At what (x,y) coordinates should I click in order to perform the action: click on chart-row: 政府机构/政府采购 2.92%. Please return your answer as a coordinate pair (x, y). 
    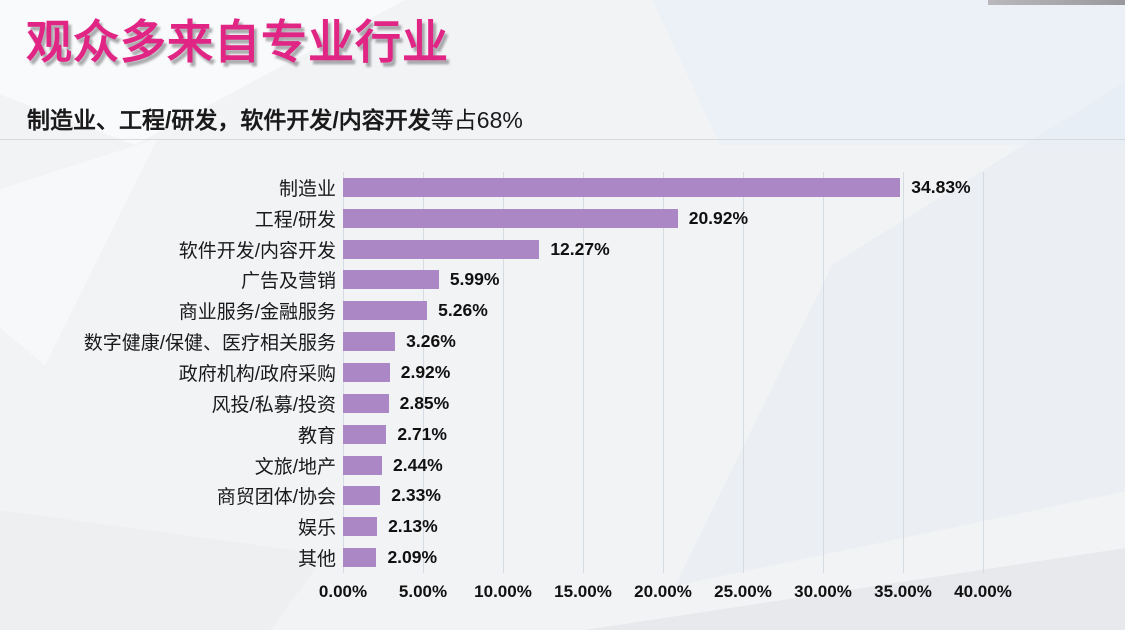
    Looking at the image, I should click on (562, 372).